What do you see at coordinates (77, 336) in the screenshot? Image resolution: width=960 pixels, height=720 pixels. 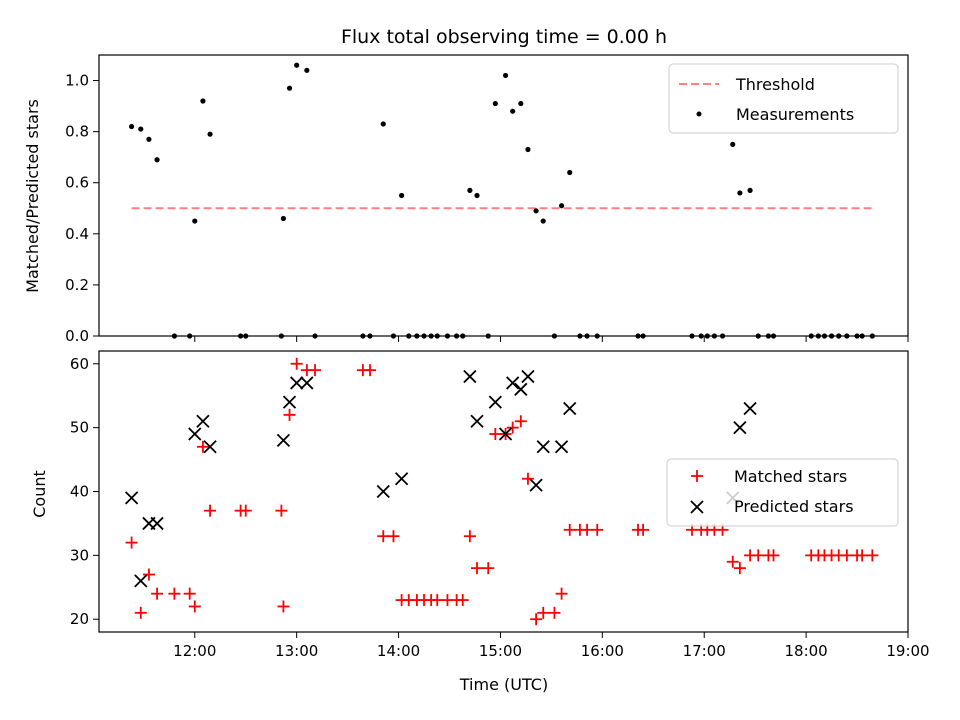 I see `top-y-tick-label: 0.0` at bounding box center [77, 336].